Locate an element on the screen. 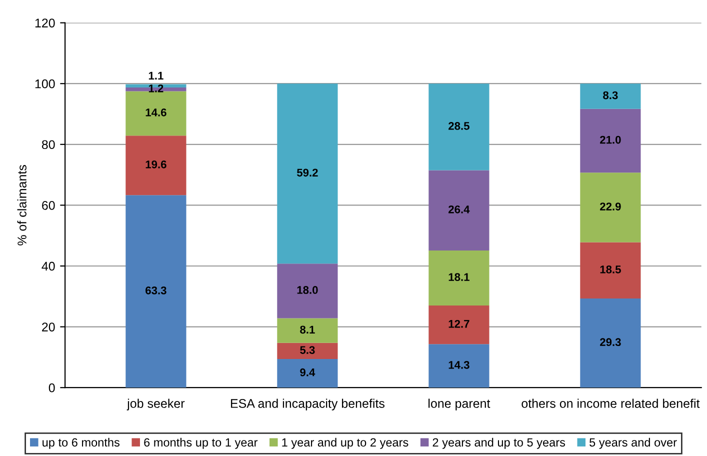 This screenshot has width=707, height=456. data-label: 14.3 is located at coordinates (459, 364).